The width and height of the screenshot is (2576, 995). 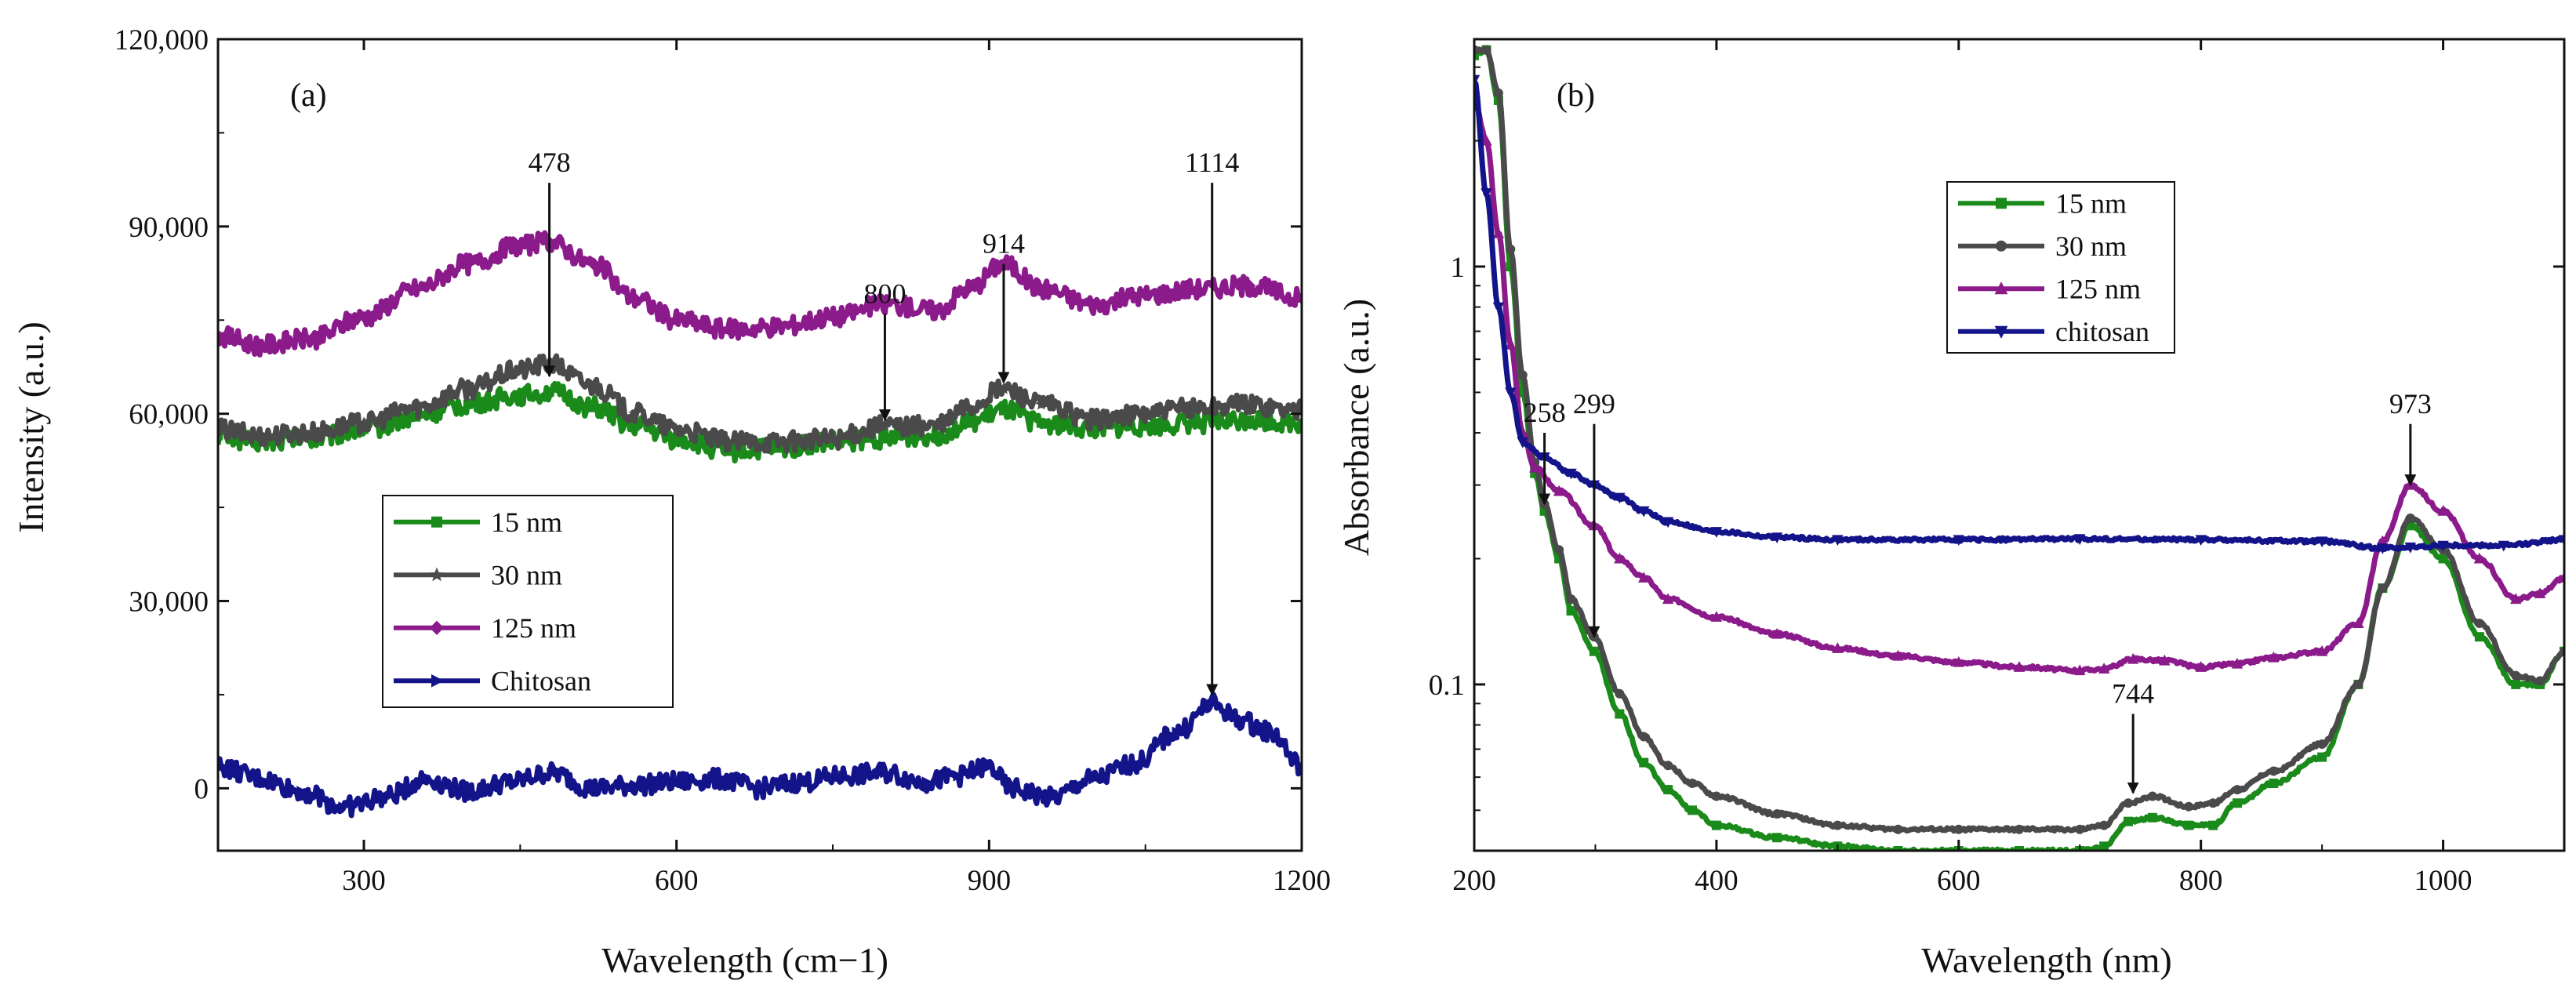 What do you see at coordinates (364, 881) in the screenshot?
I see `x-tick-label: 300` at bounding box center [364, 881].